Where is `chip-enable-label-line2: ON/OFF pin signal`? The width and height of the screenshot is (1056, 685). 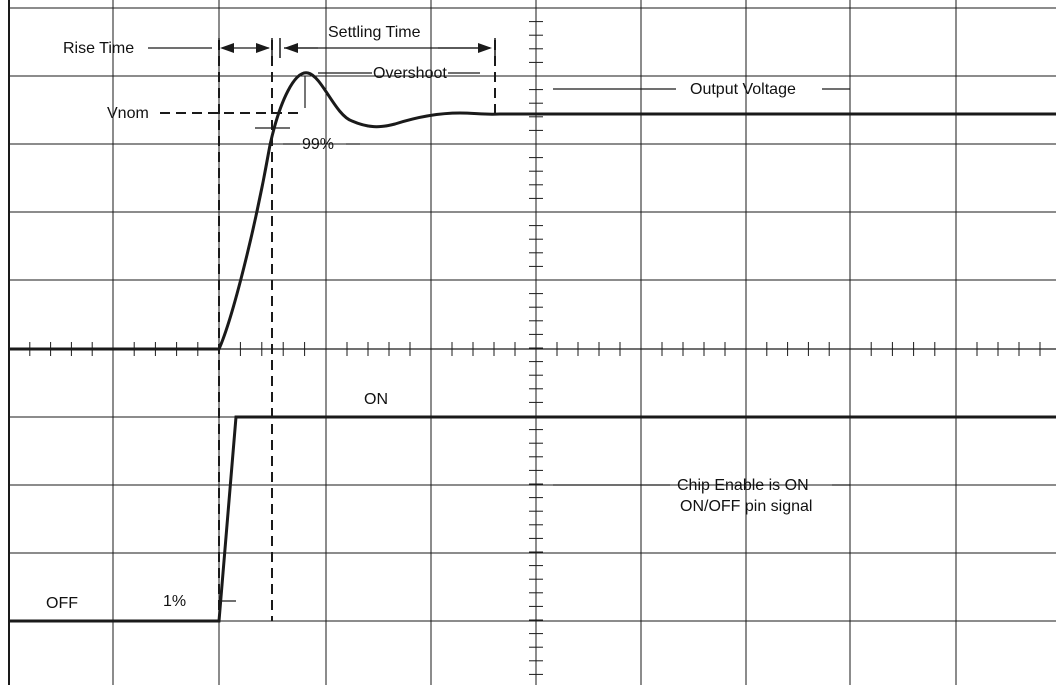
chip-enable-label-line2: ON/OFF pin signal is located at coordinates (746, 506).